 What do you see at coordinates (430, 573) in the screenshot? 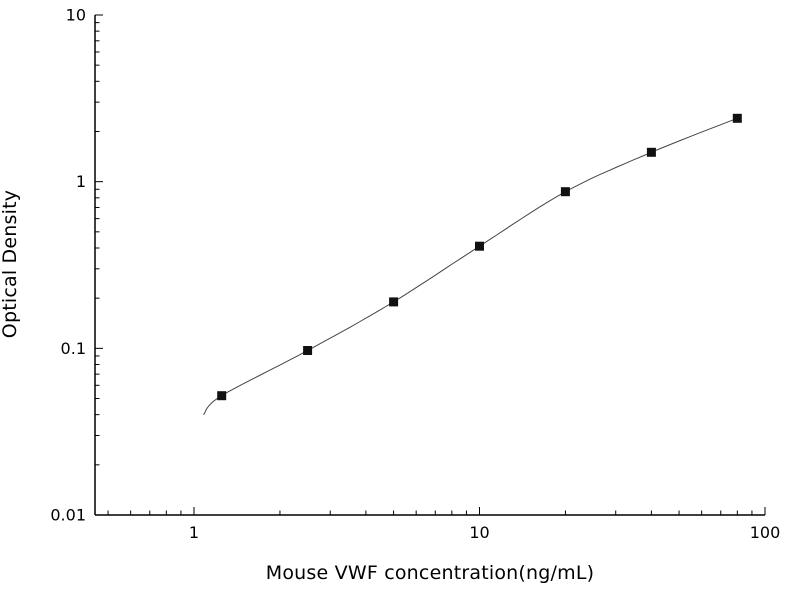
I see `x-axis-label: Mouse VWF concentration(ng/mL)` at bounding box center [430, 573].